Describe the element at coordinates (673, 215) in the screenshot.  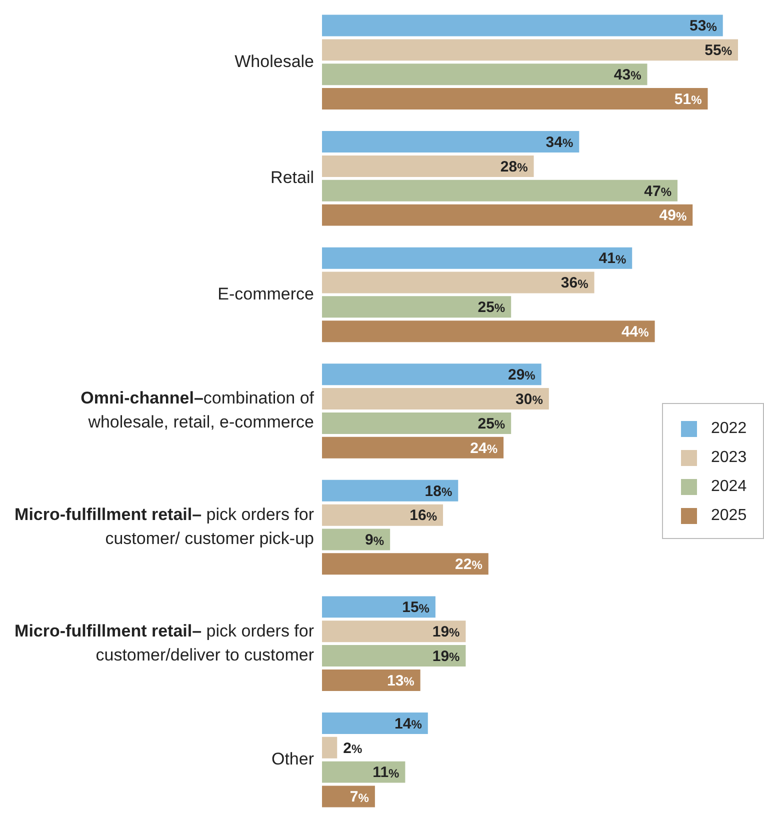
I see `data-label: 49%` at that location.